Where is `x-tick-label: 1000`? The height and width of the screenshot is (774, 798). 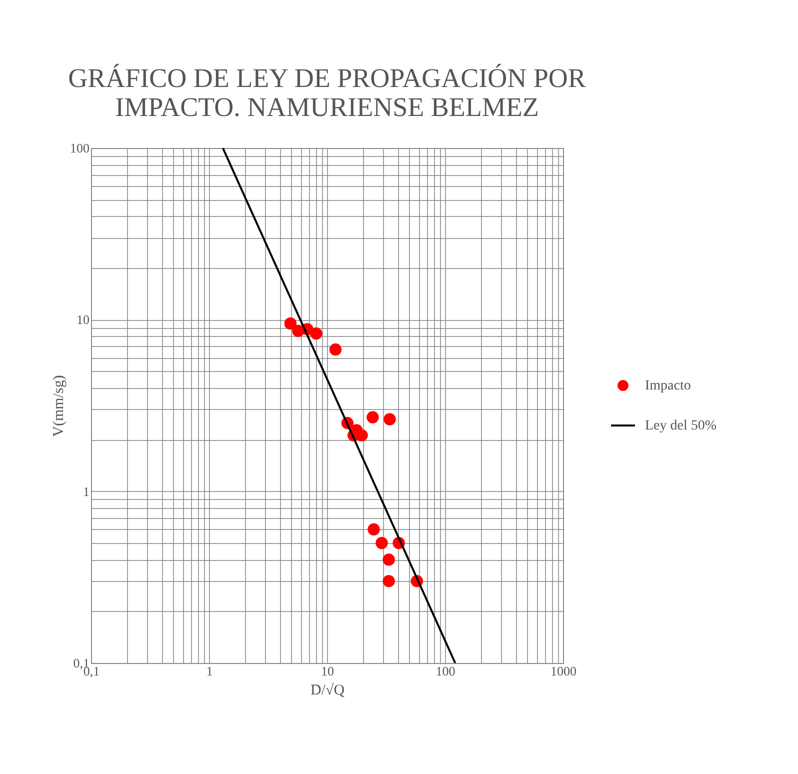 x-tick-label: 1000 is located at coordinates (563, 671).